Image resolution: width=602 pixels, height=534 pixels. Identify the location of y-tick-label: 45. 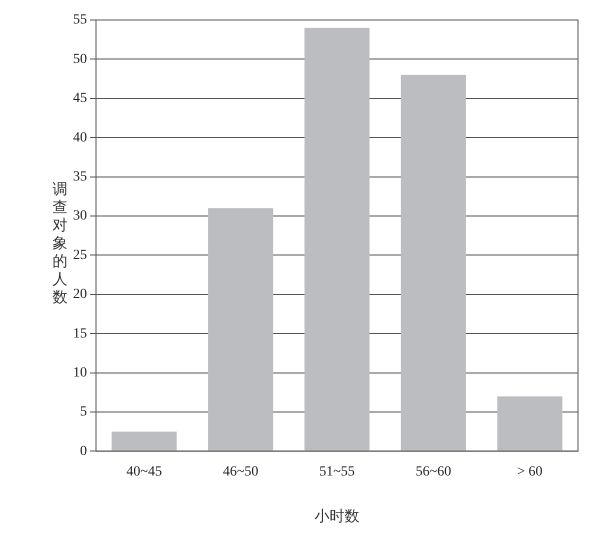
(80, 98).